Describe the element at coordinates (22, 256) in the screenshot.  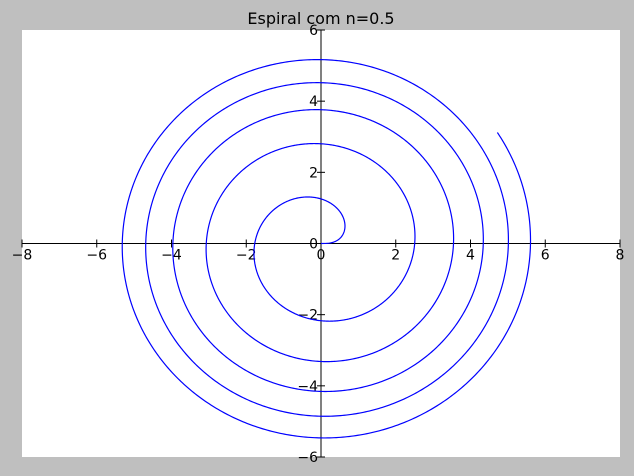
I see `x-tick-label: −8` at that location.